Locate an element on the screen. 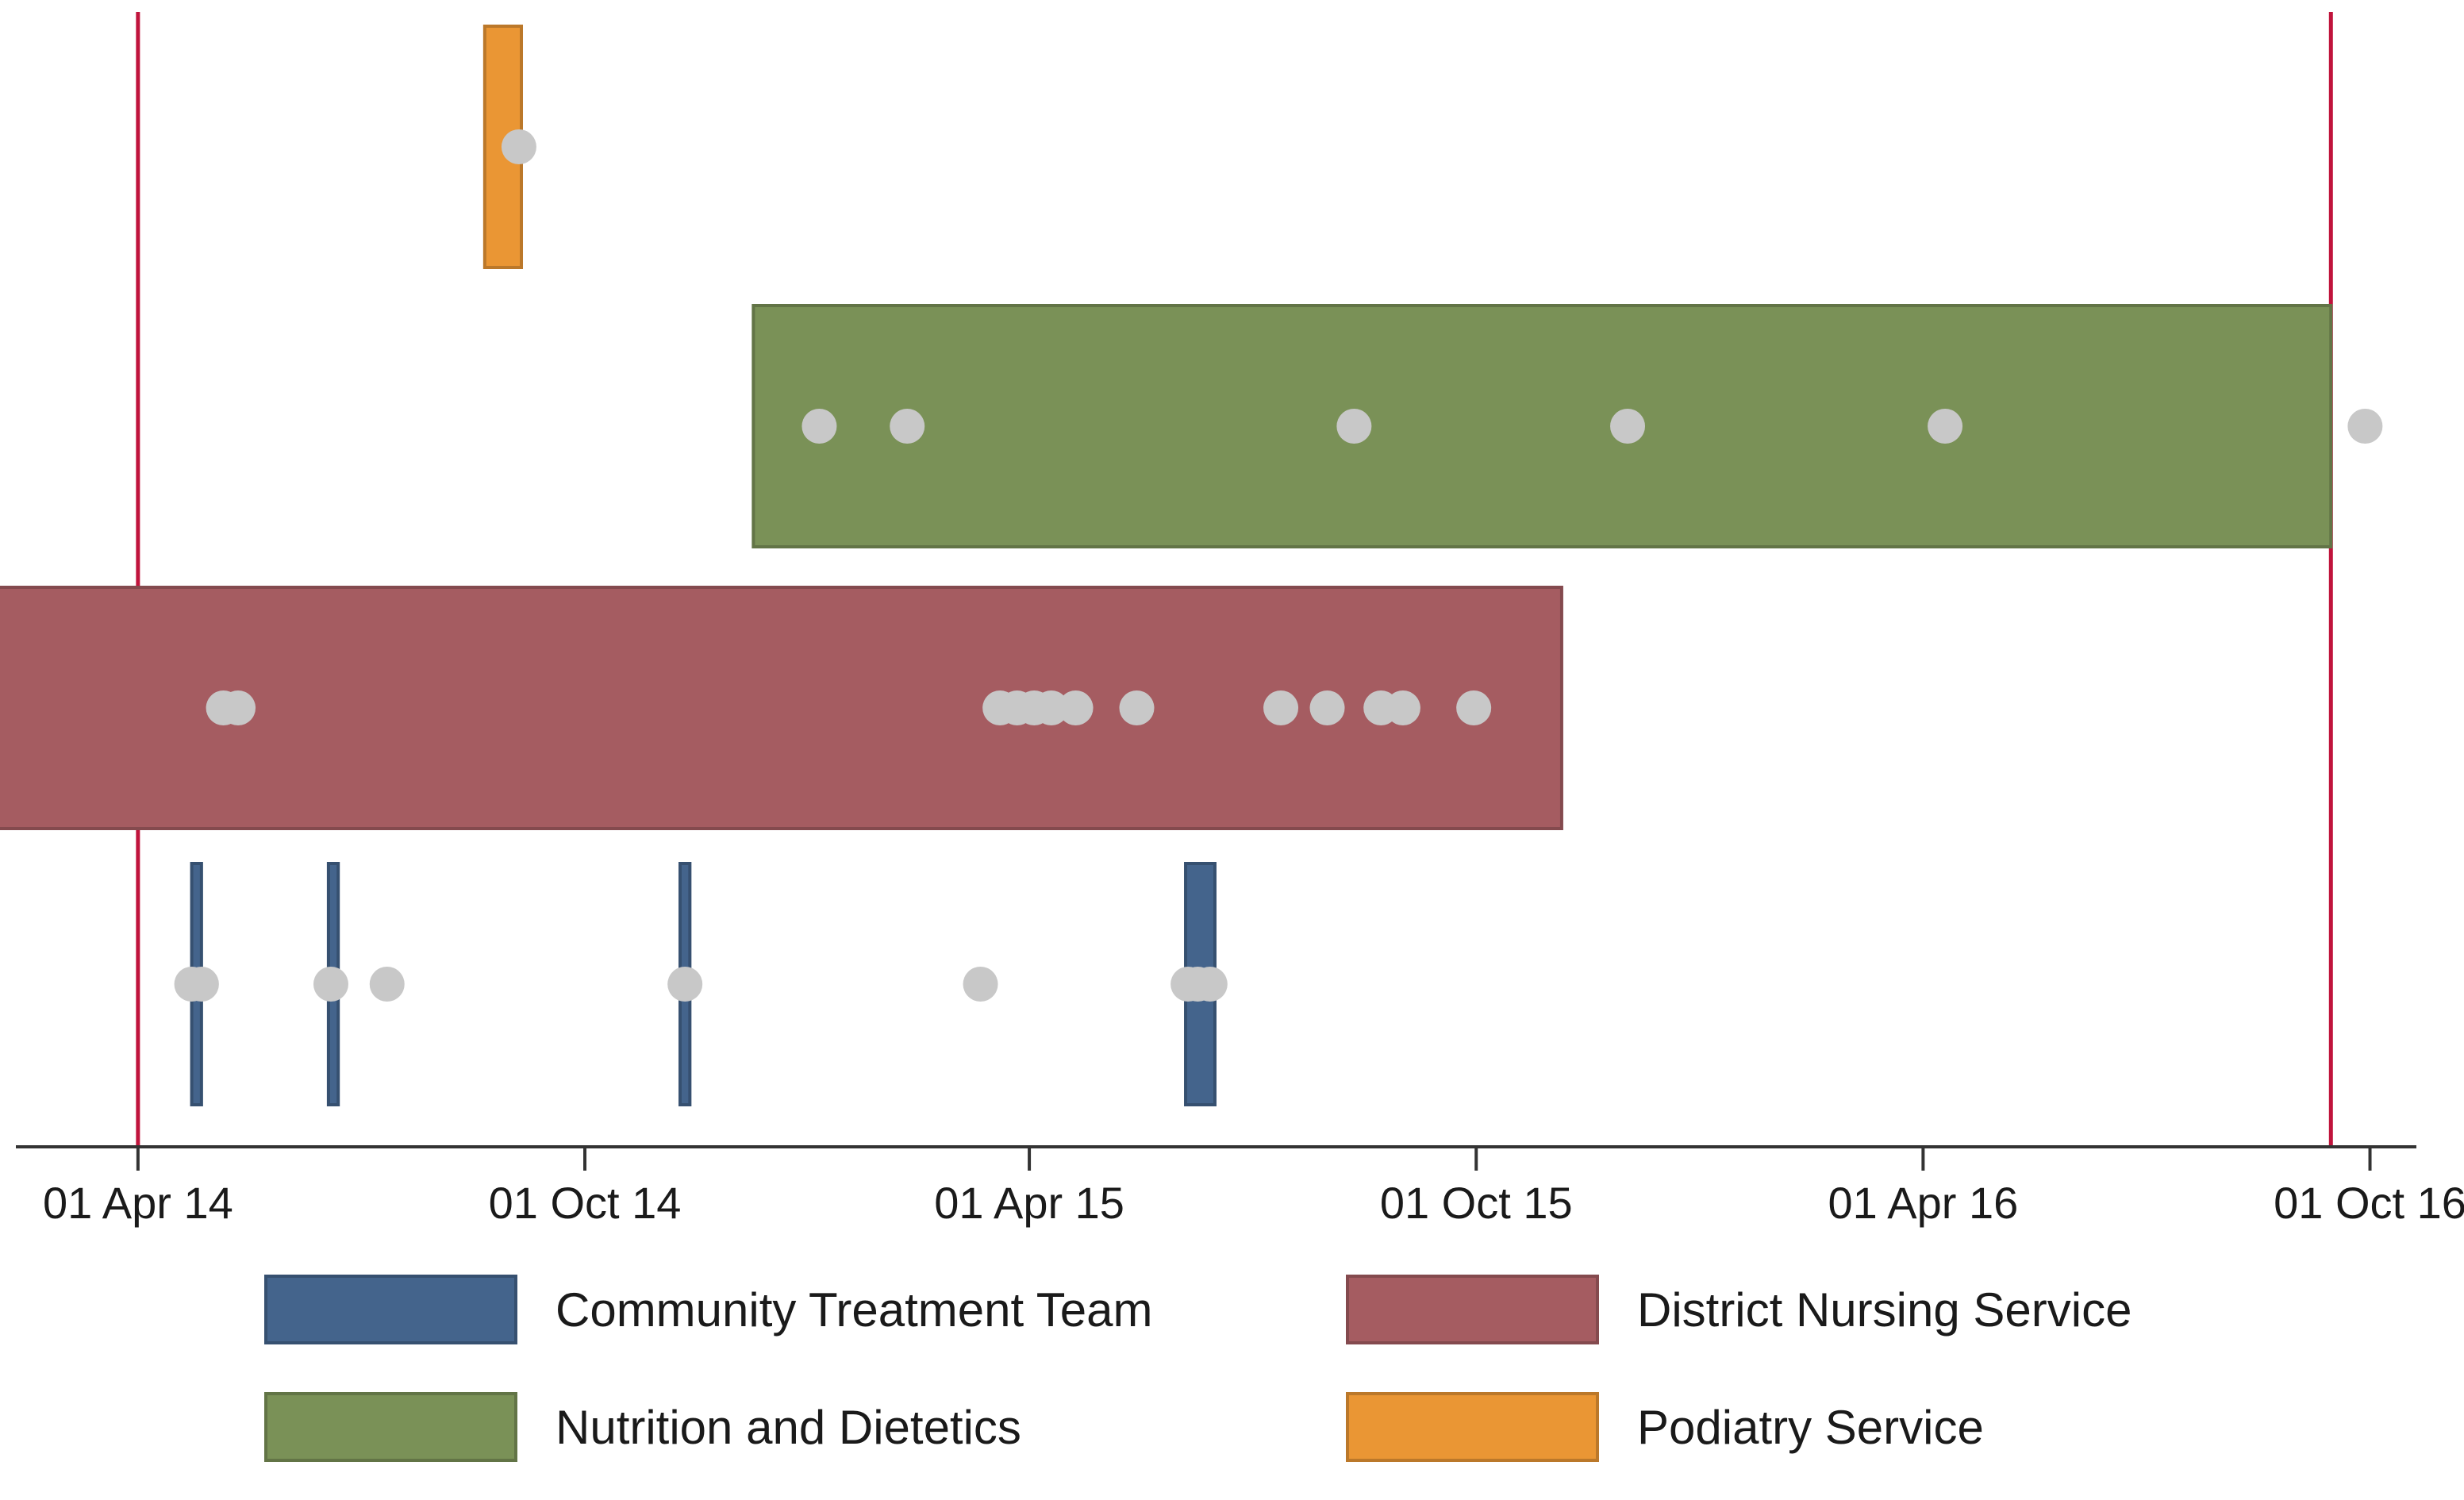 The width and height of the screenshot is (2464, 1500). legend-label-podiatry-service: Podiatry Service is located at coordinates (1811, 1427).